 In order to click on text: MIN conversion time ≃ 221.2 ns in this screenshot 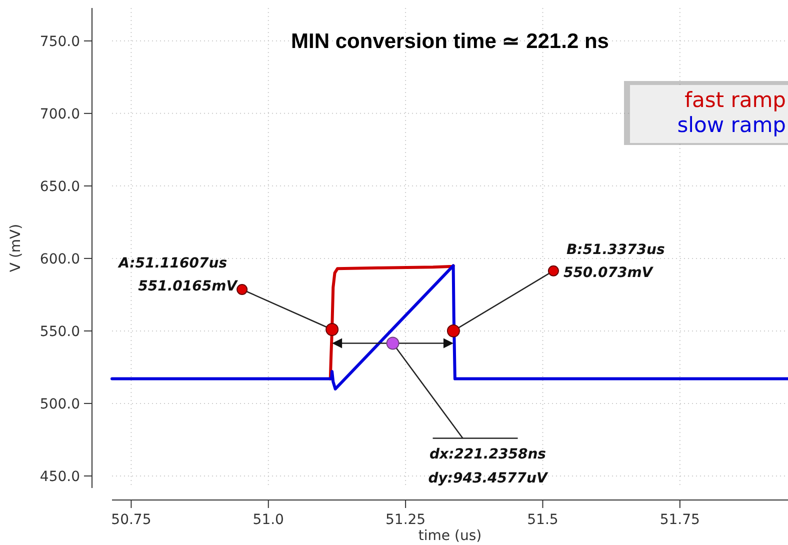, I will do `click(450, 41)`.